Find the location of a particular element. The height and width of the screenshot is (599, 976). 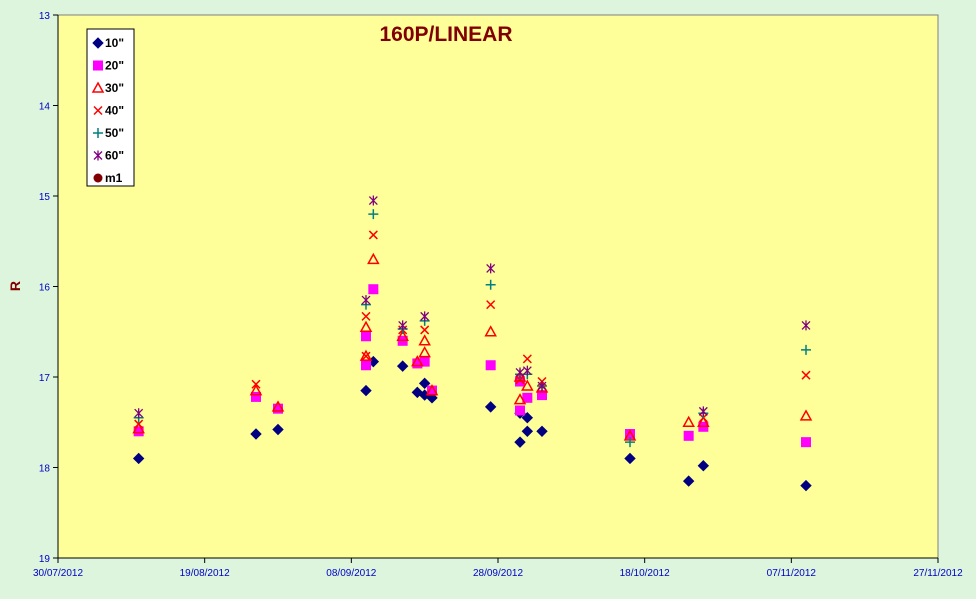

x-tick-label: 18/10/2012 is located at coordinates (645, 573).